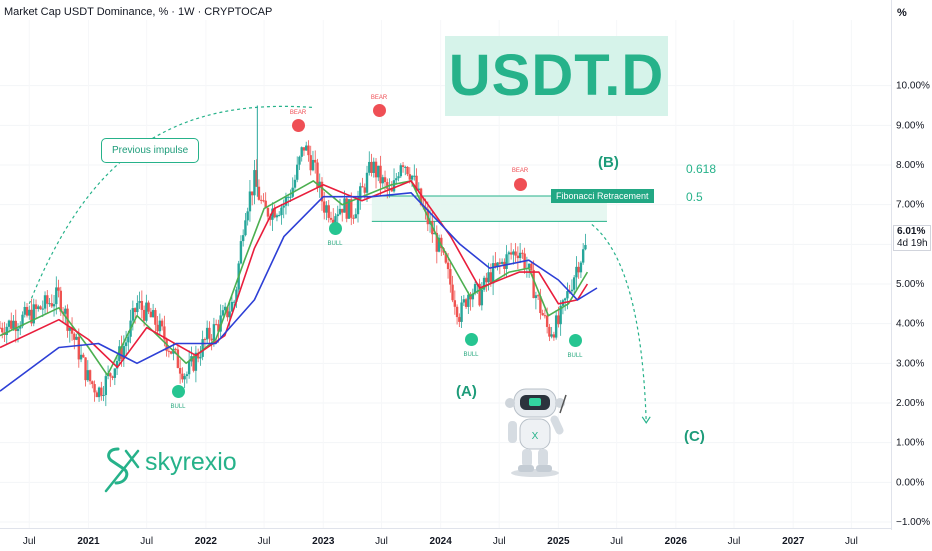 This screenshot has width=932, height=551. Describe the element at coordinates (910, 403) in the screenshot. I see `y-tick-label: 2.00%` at that location.